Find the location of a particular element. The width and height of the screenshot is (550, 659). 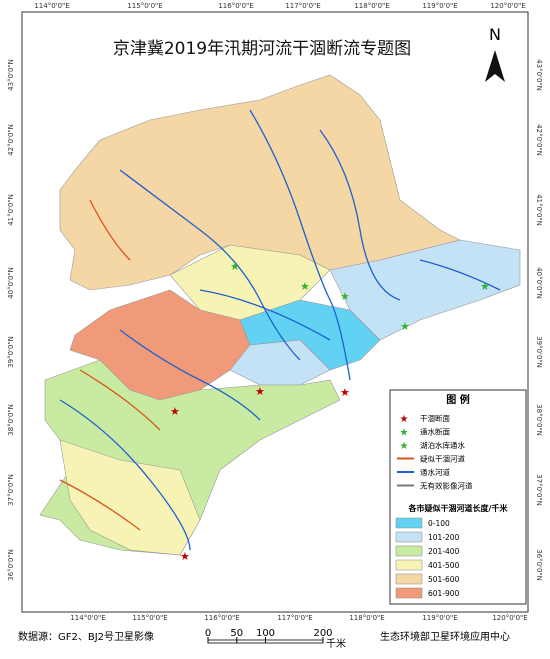

legend-label: 0-100 is located at coordinates (439, 523).